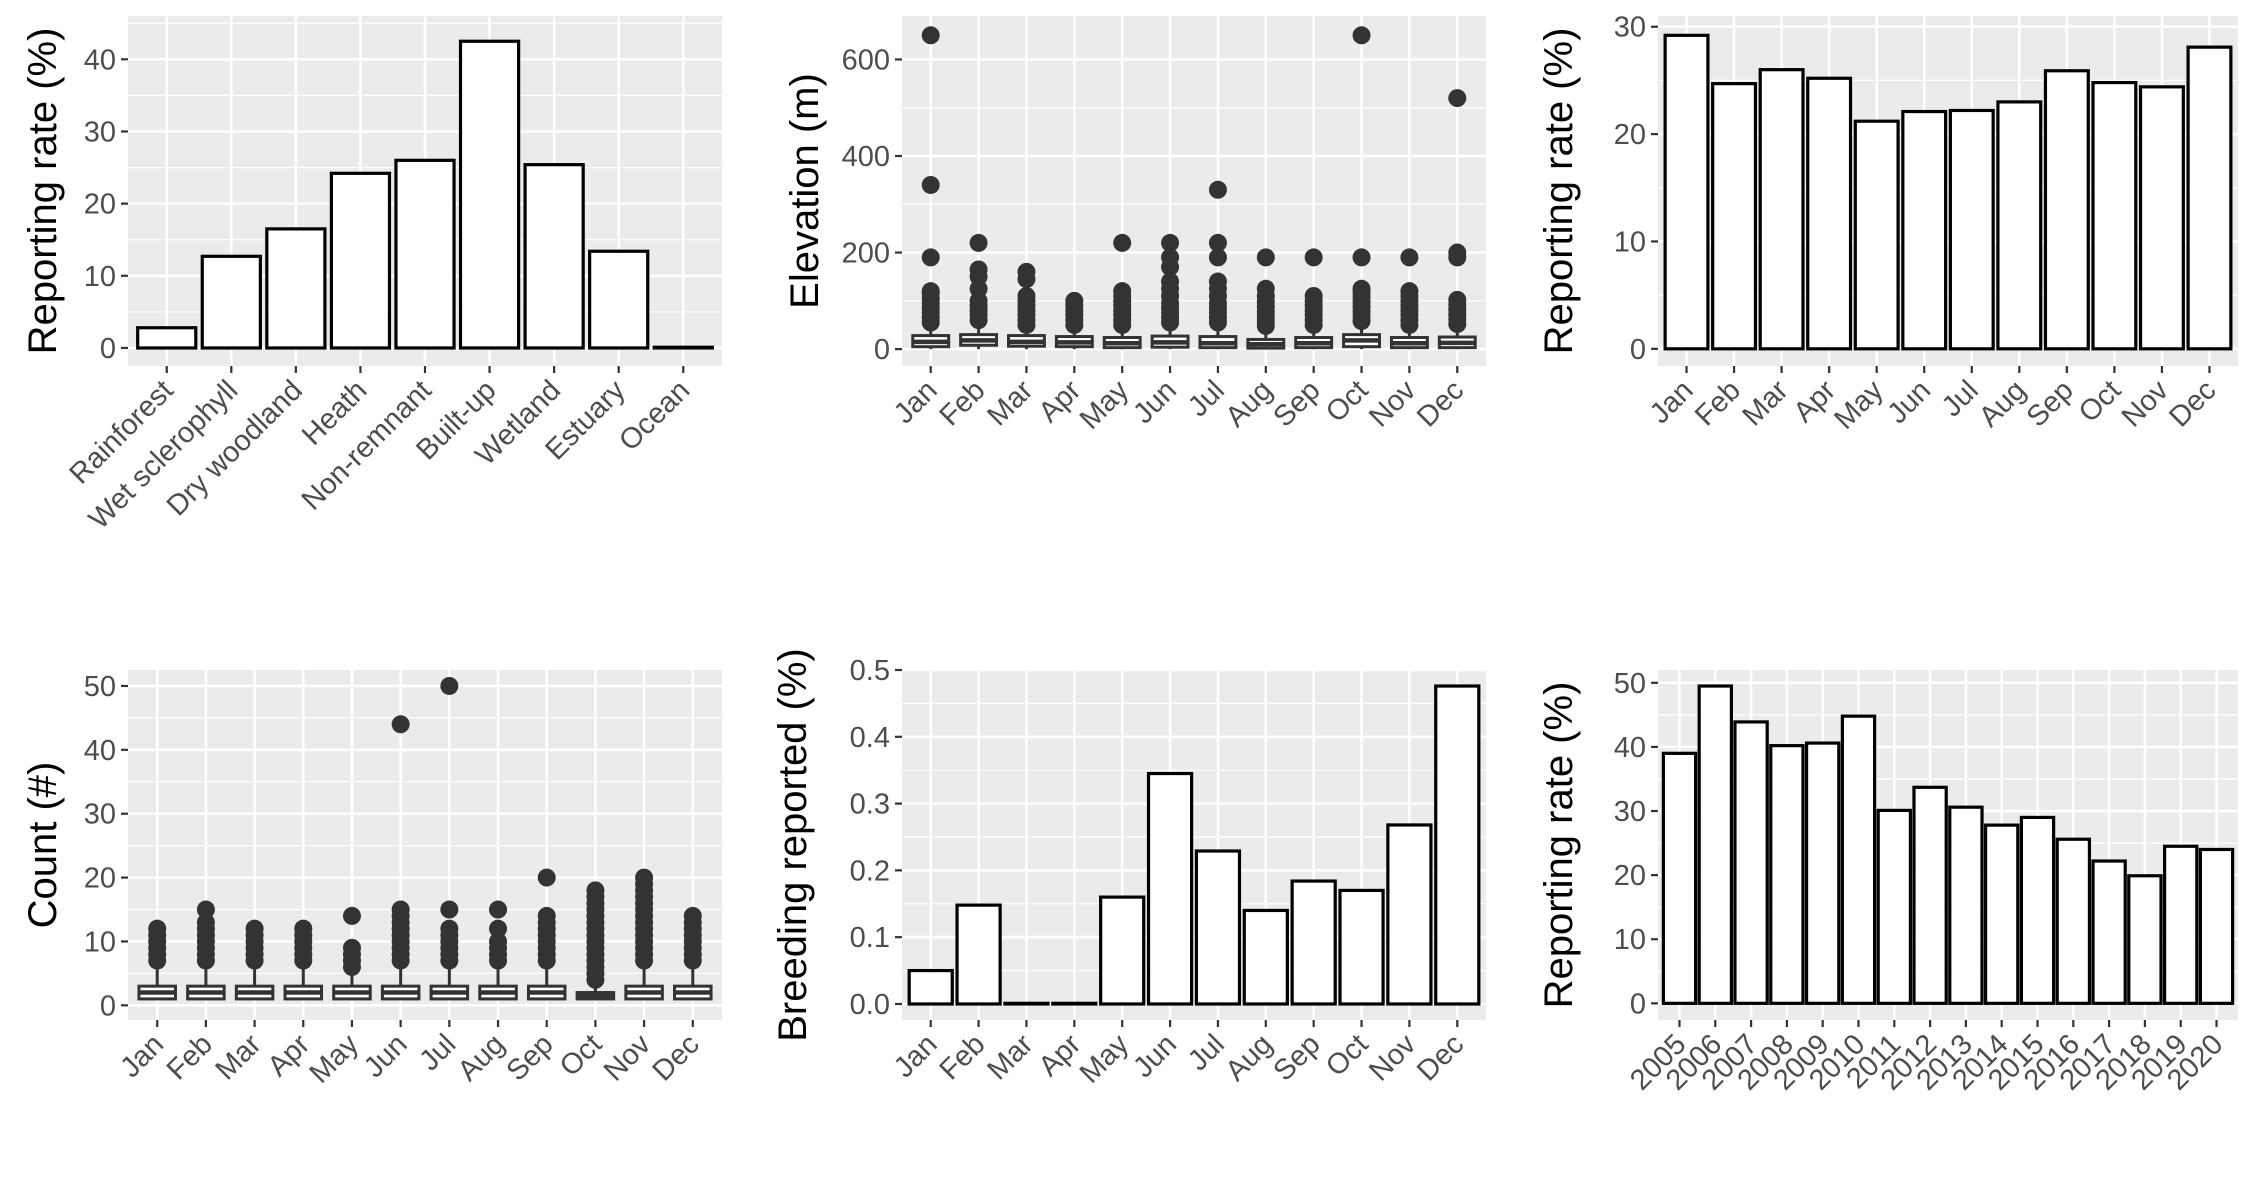 Image resolution: width=2250 pixels, height=1200 pixels. I want to click on y-tick-label: 40, so click(100, 751).